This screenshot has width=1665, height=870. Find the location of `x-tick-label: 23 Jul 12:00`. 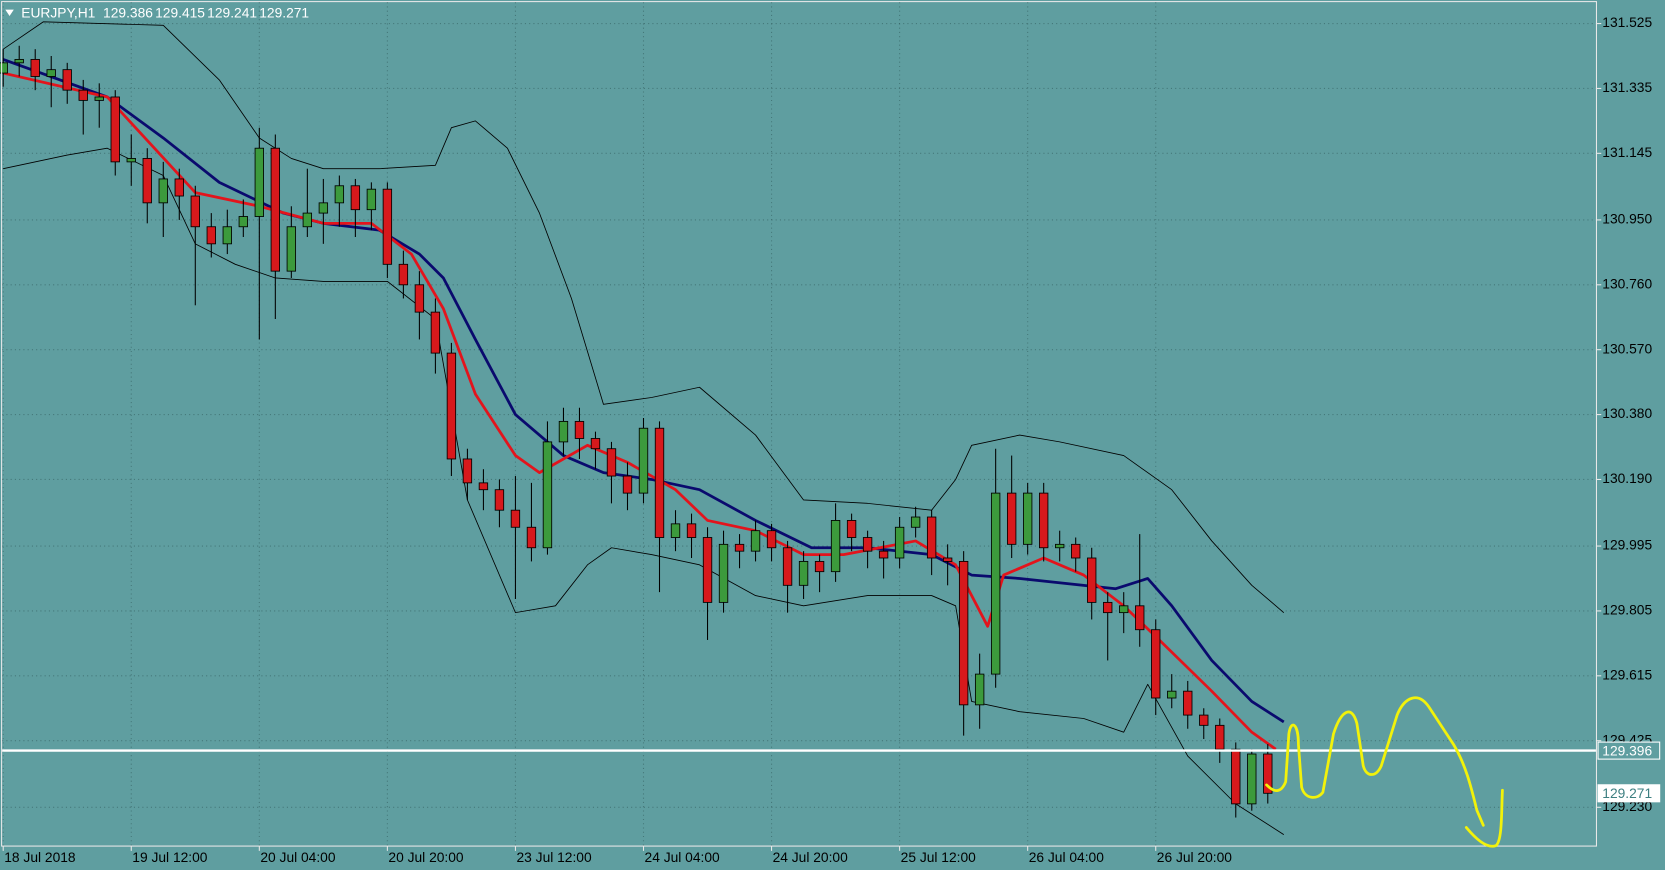

x-tick-label: 23 Jul 12:00 is located at coordinates (553, 857).